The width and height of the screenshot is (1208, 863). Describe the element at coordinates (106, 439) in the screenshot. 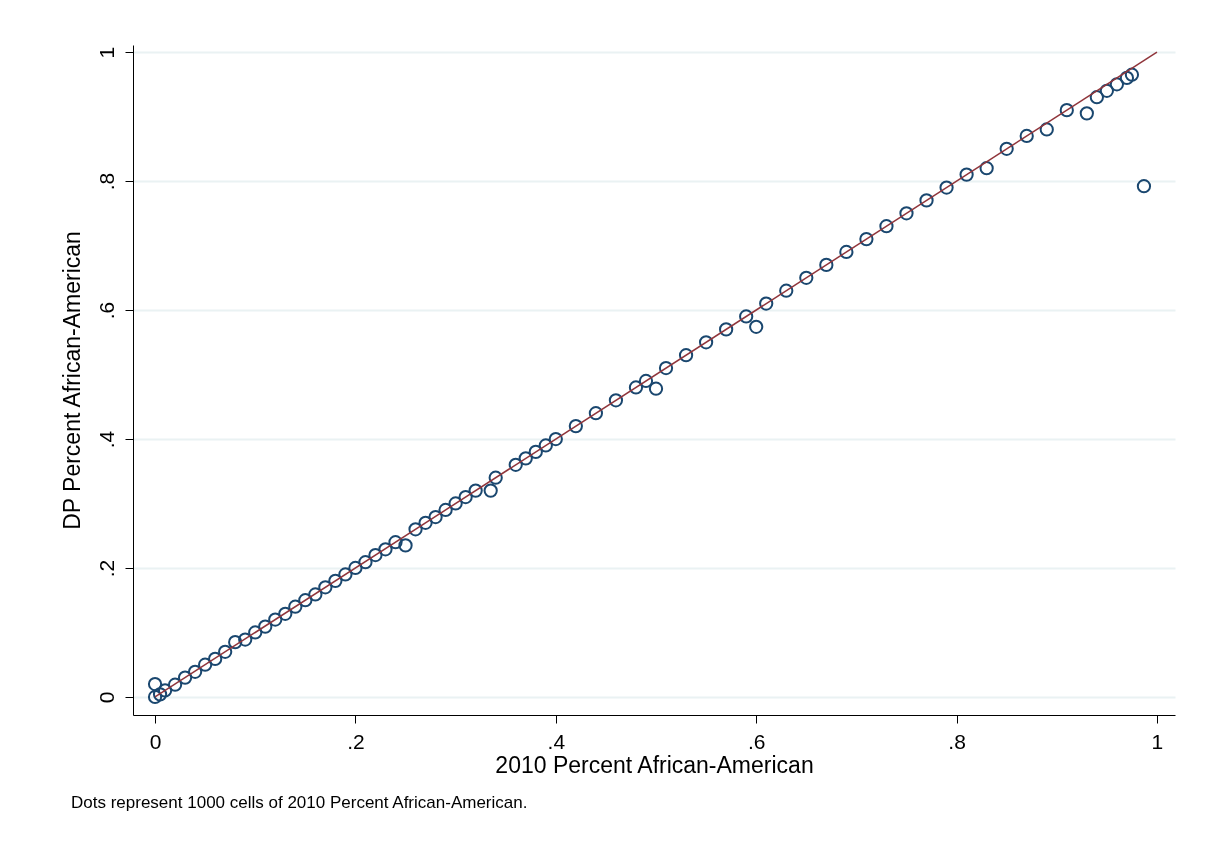

I see `y-tick-label: .4` at that location.